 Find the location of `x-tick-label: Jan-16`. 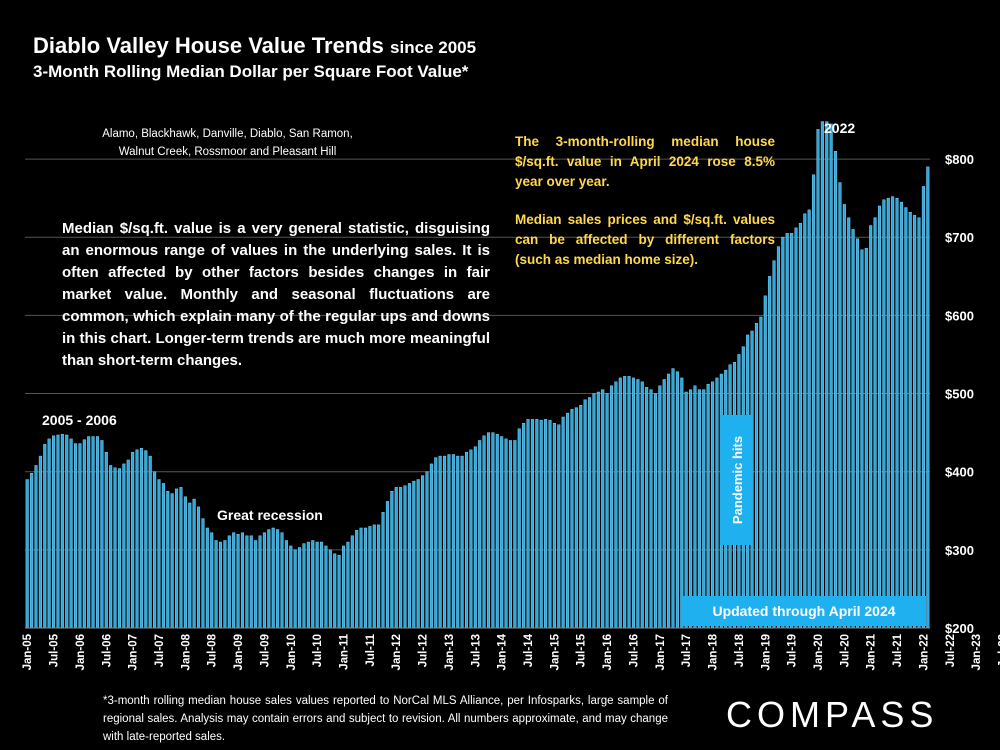

x-tick-label: Jan-16 is located at coordinates (608, 652).